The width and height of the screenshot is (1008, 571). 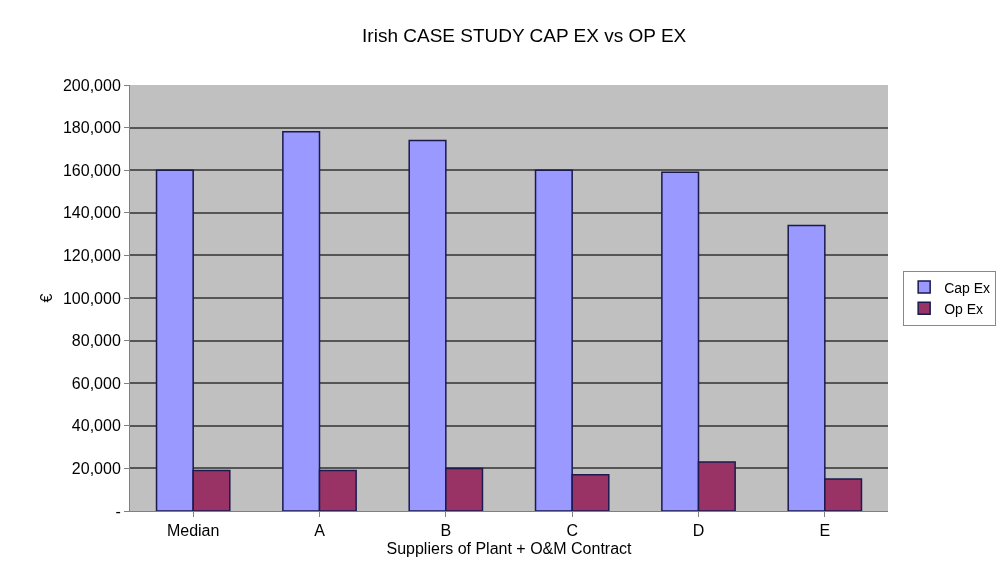 What do you see at coordinates (91, 255) in the screenshot?
I see `y-tick-label: 120,000` at bounding box center [91, 255].